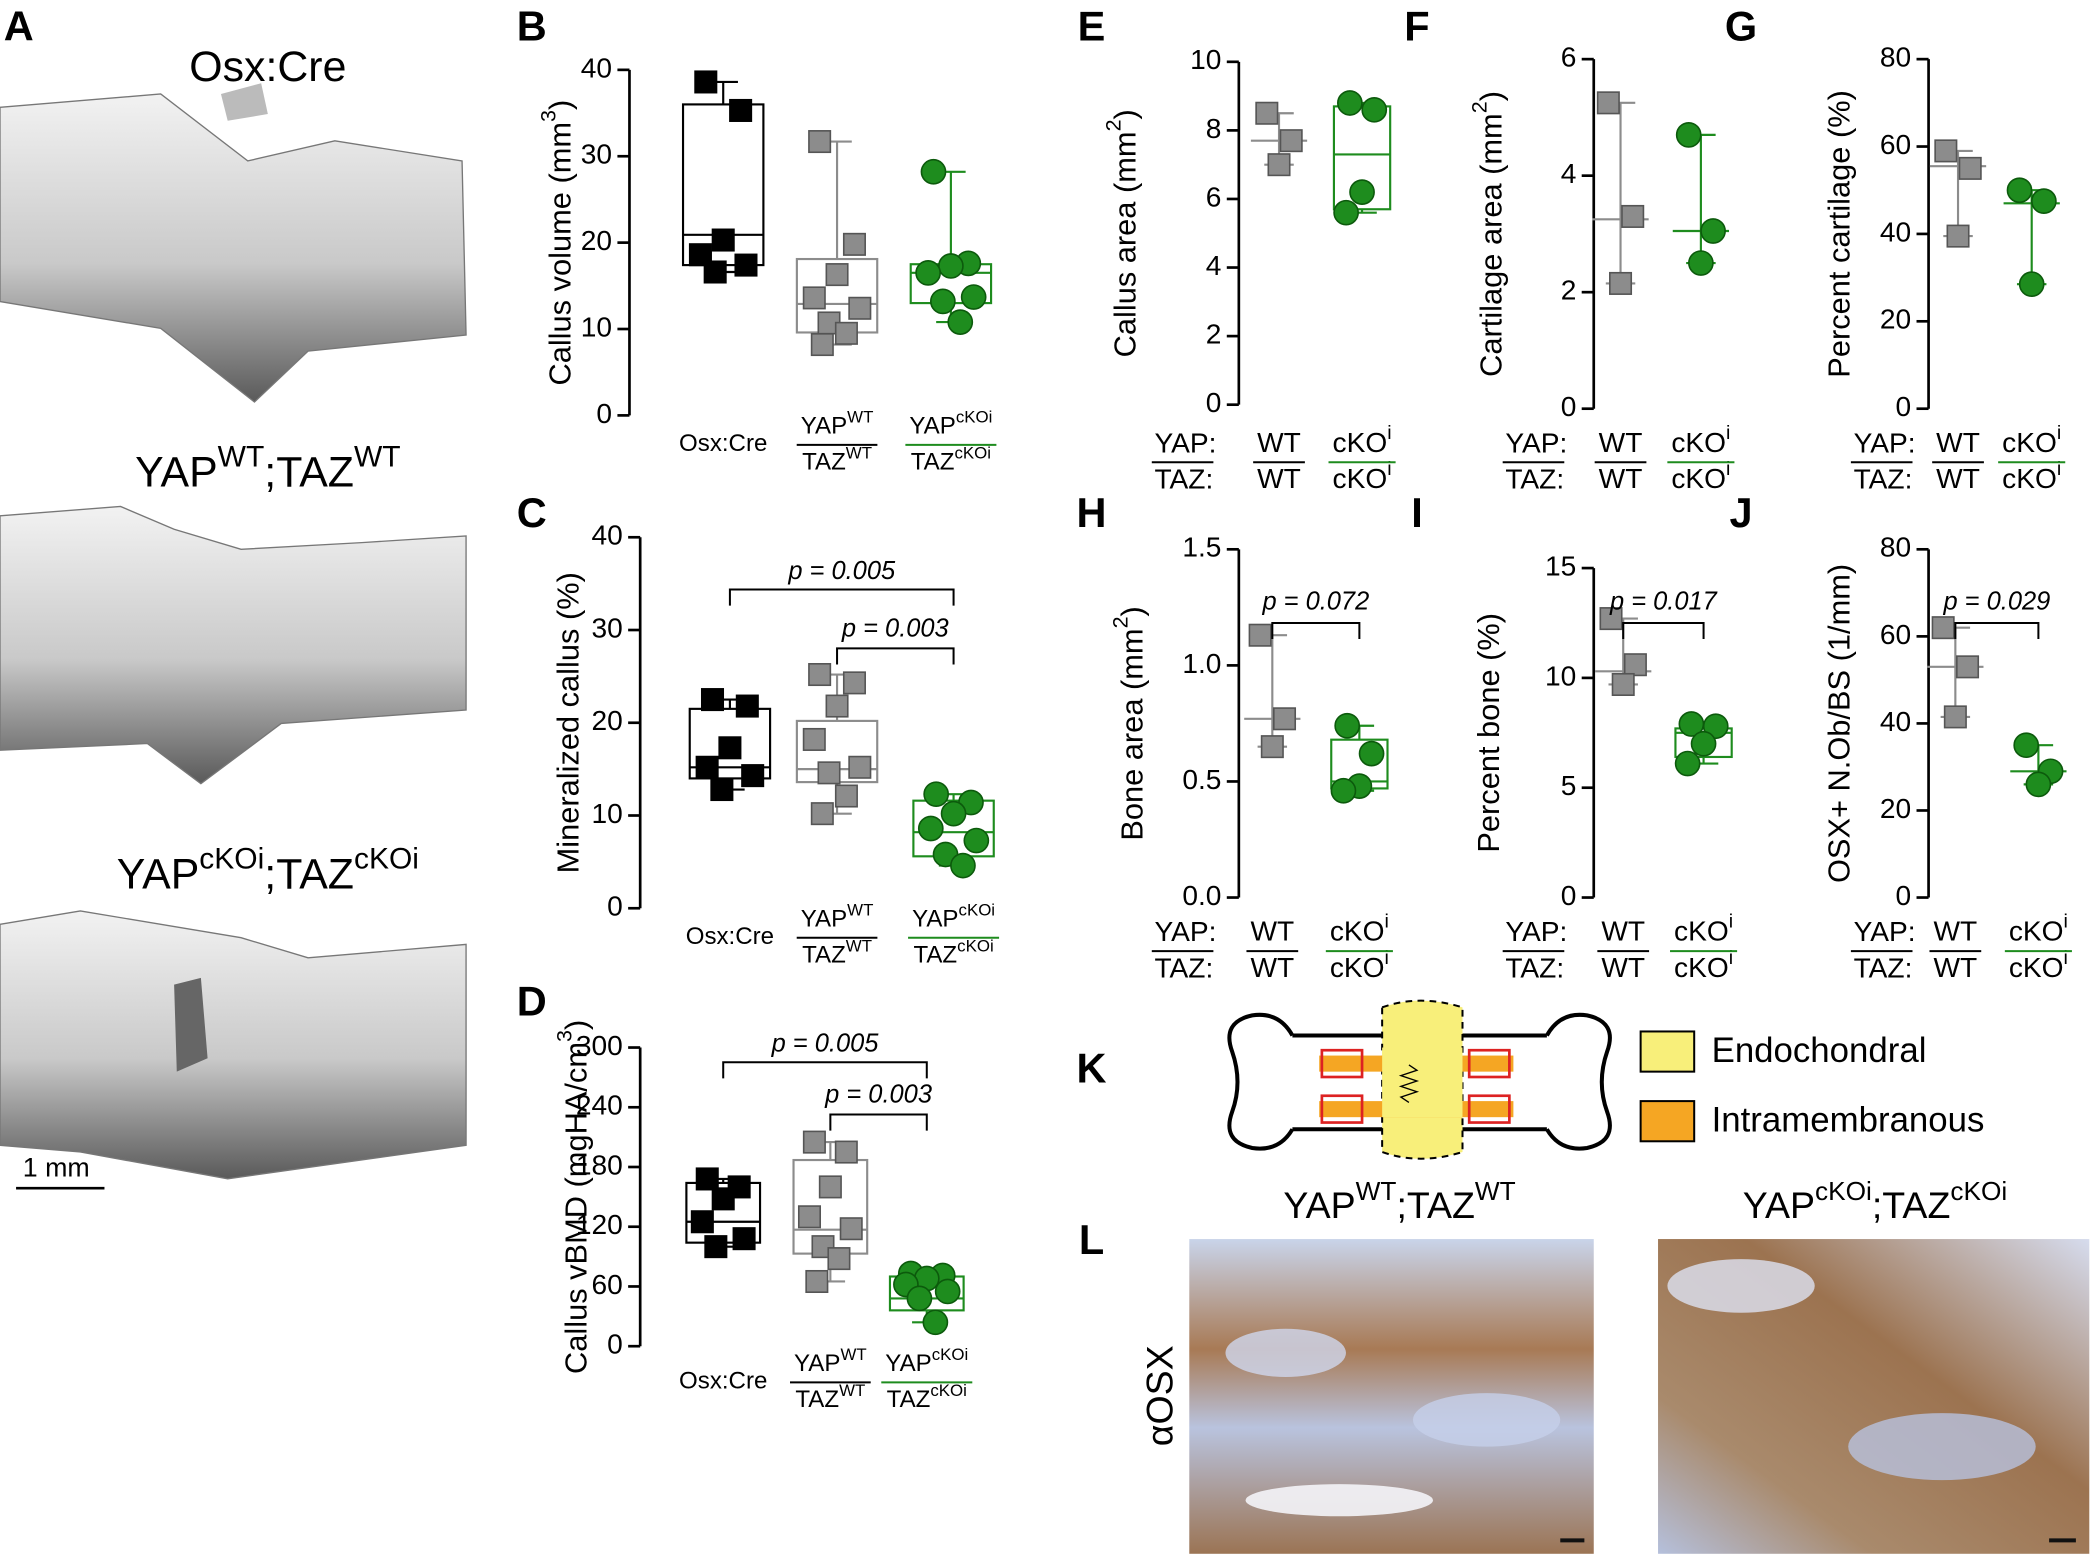 Image resolution: width=2100 pixels, height=1554 pixels. What do you see at coordinates (837, 916) in the screenshot?
I see `category-numerator: YAPWT` at bounding box center [837, 916].